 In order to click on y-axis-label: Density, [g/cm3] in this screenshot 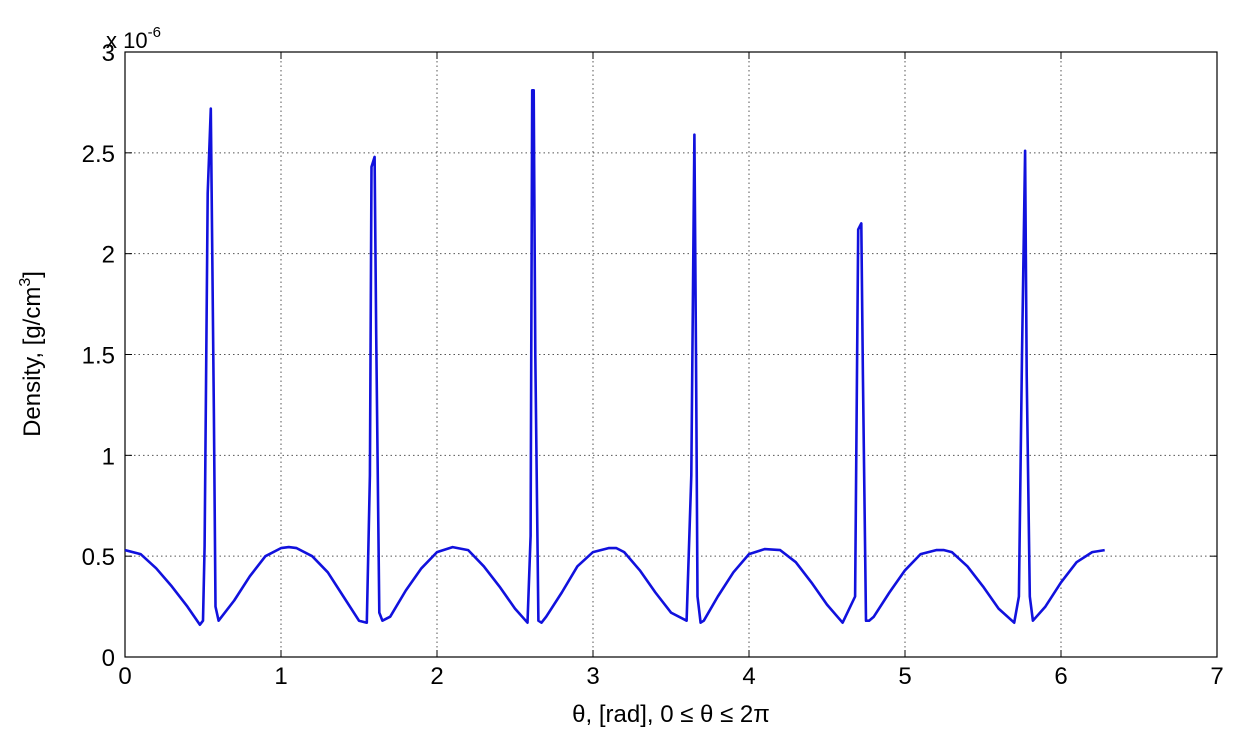, I will do `click(31, 354)`.